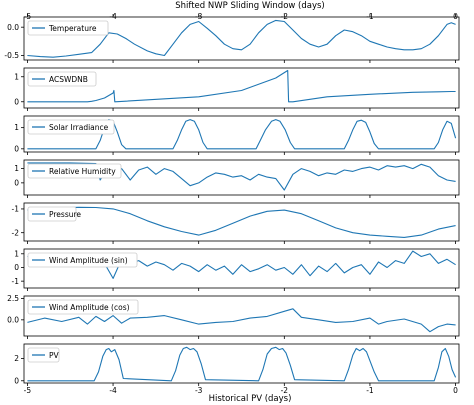  What do you see at coordinates (88, 260) in the screenshot?
I see `legend-label: Wind Amplitude (sin)` at bounding box center [88, 260].